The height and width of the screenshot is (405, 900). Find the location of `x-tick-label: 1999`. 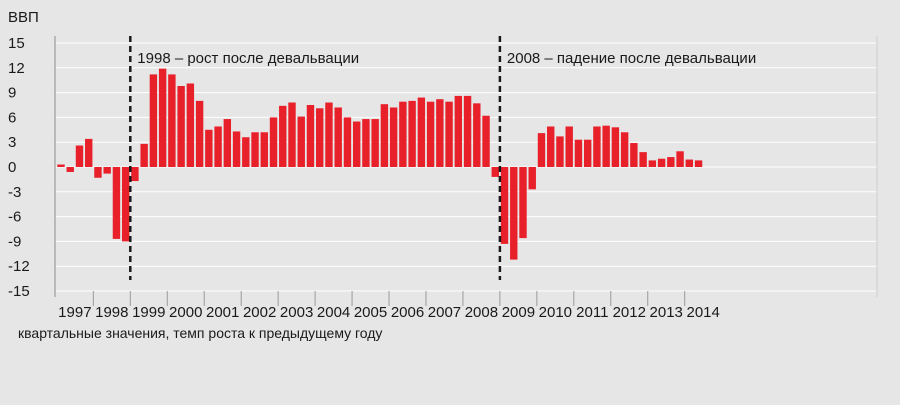

x-tick-label: 1999 is located at coordinates (148, 312).